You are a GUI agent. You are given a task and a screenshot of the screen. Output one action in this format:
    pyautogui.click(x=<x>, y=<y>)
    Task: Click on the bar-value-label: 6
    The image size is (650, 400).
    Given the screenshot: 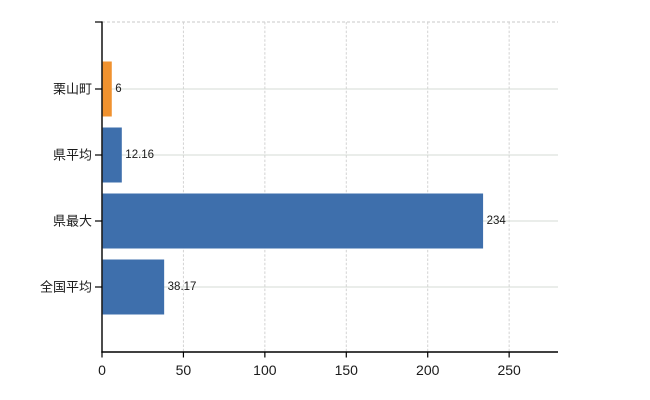 What is the action you would take?
    pyautogui.click(x=118, y=89)
    